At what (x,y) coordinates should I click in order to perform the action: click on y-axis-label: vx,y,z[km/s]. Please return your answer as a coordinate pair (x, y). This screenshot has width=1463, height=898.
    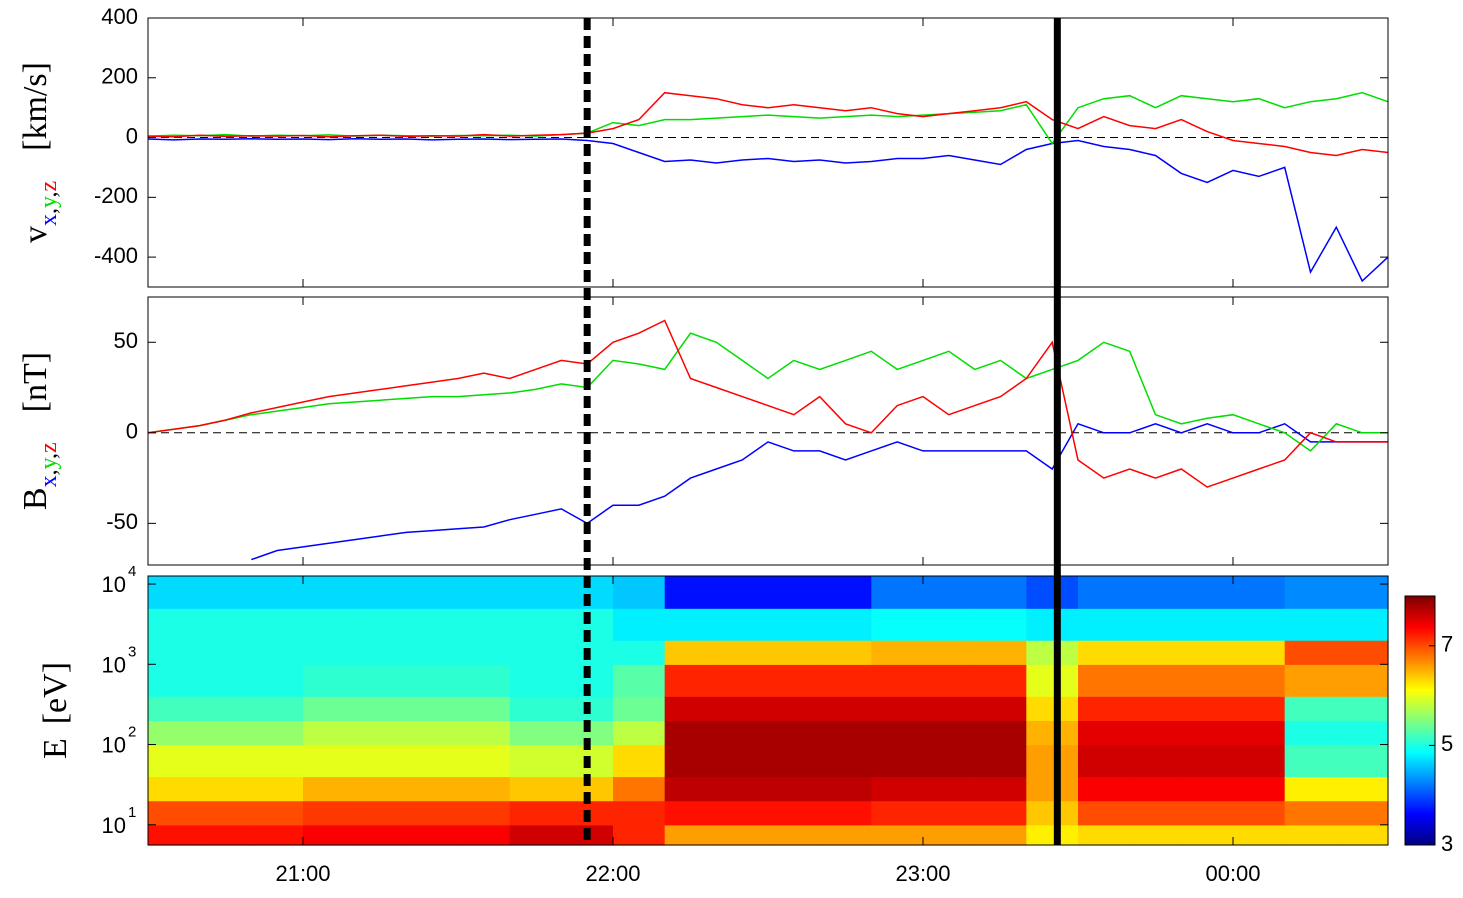
    Looking at the image, I should click on (39, 152).